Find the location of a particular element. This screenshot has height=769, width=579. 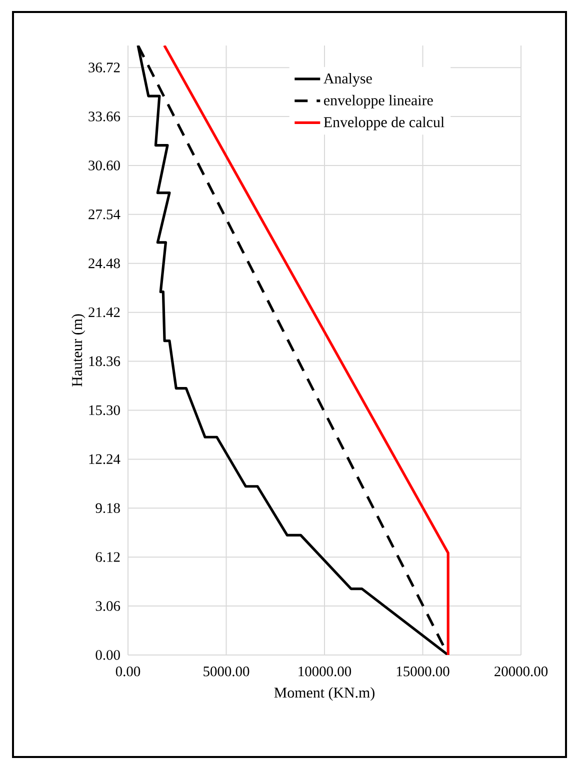

x-tick-label: 0.00 is located at coordinates (128, 671).